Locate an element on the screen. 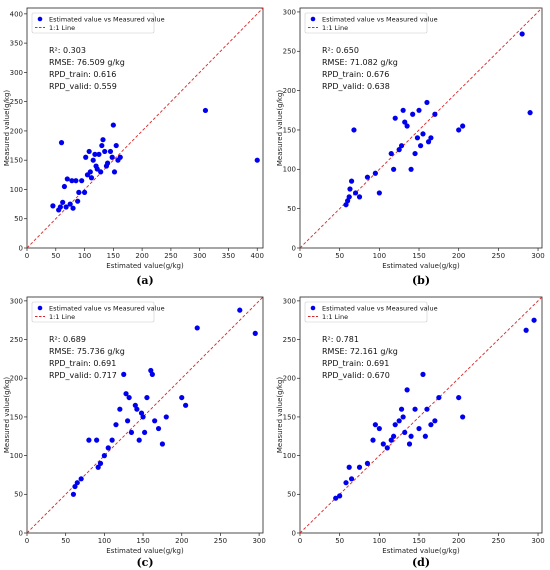 The image size is (550, 570). stat-line: RMSE: 76.509 g/kg is located at coordinates (87, 62).